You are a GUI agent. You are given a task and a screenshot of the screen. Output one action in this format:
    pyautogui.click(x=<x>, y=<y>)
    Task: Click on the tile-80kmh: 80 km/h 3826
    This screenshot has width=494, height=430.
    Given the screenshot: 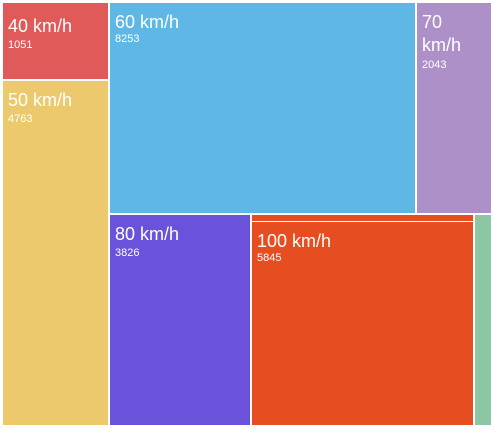 What is the action you would take?
    pyautogui.click(x=180, y=320)
    